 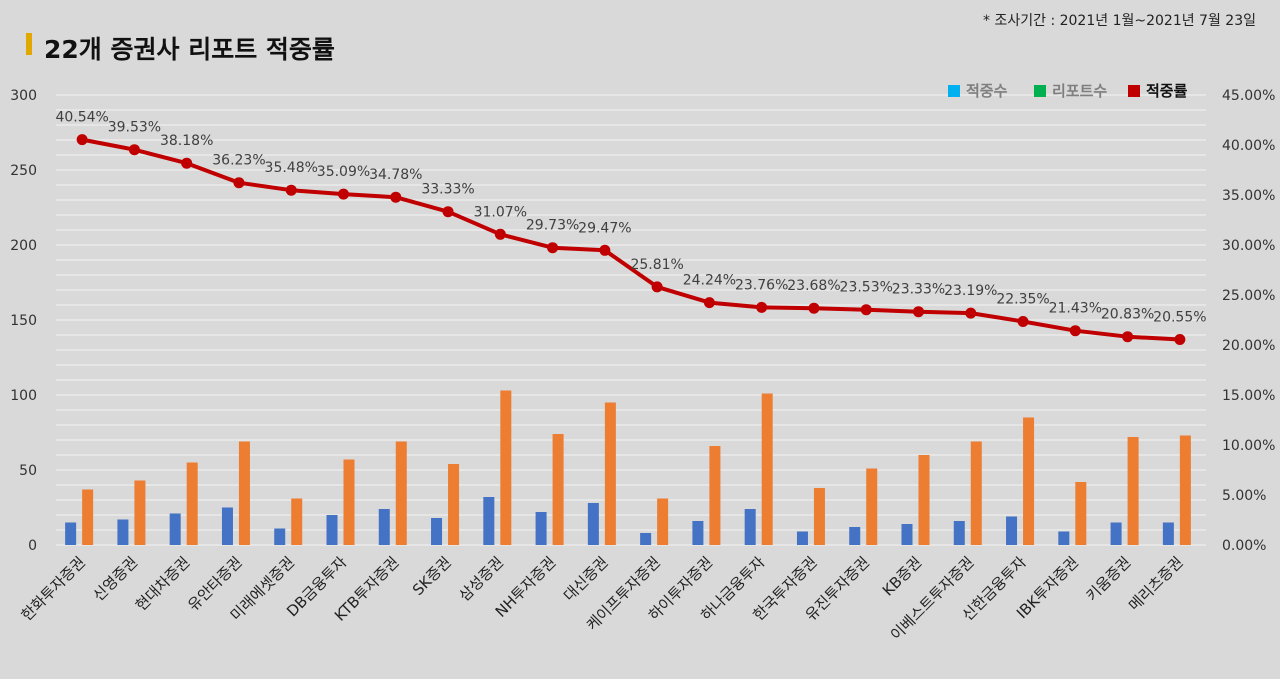 What do you see at coordinates (1248, 396) in the screenshot?
I see `y-right-tick-label: 15.00%` at bounding box center [1248, 396].